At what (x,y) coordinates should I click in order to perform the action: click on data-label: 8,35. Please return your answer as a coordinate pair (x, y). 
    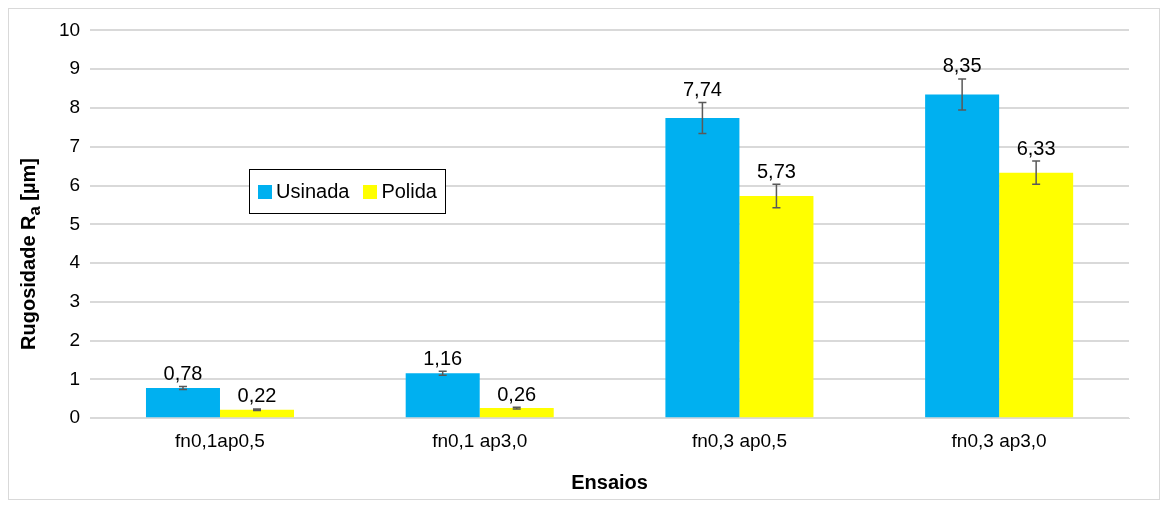
    Looking at the image, I should click on (962, 65).